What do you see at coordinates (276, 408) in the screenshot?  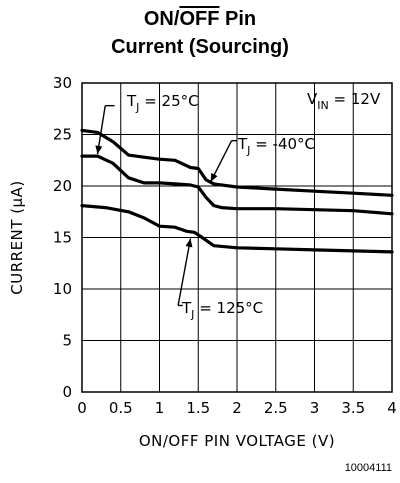 I see `x-tick-label: 2.5` at bounding box center [276, 408].